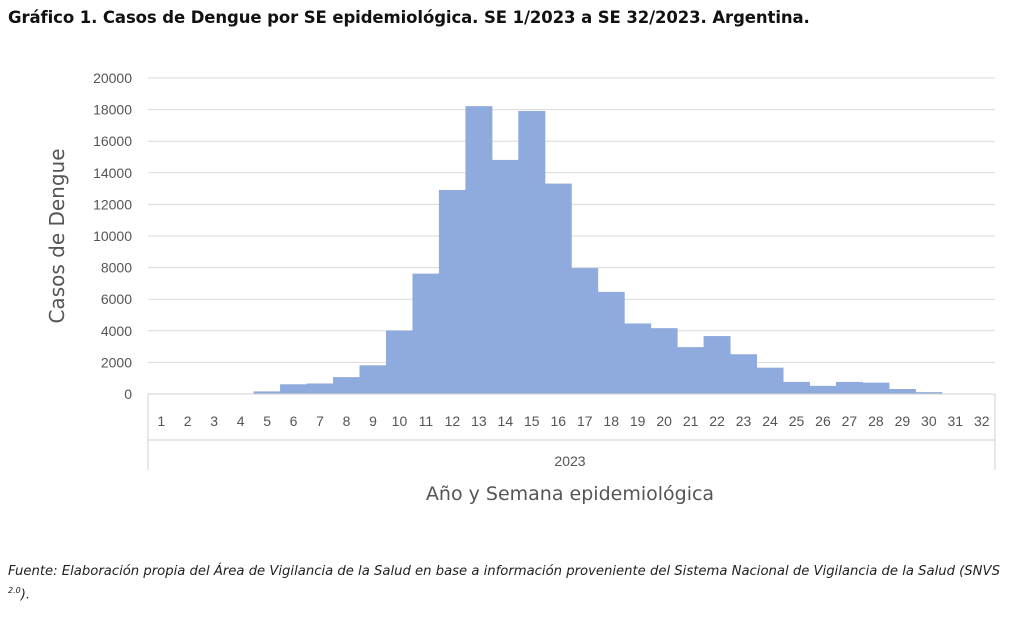 This screenshot has height=618, width=1024. Describe the element at coordinates (558, 421) in the screenshot. I see `x-tick-label: 16` at that location.